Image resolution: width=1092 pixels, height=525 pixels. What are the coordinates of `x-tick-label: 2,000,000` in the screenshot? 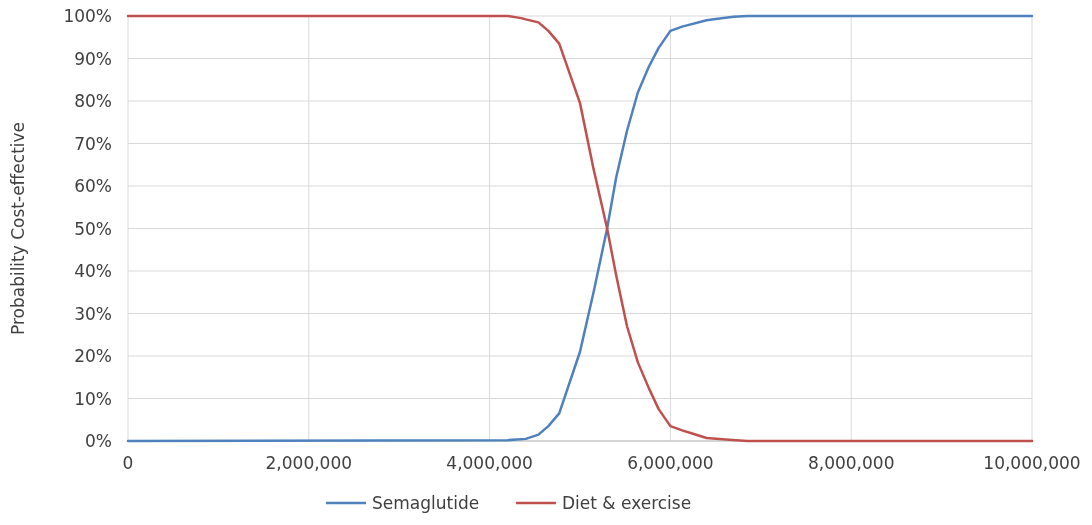 It's located at (309, 463).